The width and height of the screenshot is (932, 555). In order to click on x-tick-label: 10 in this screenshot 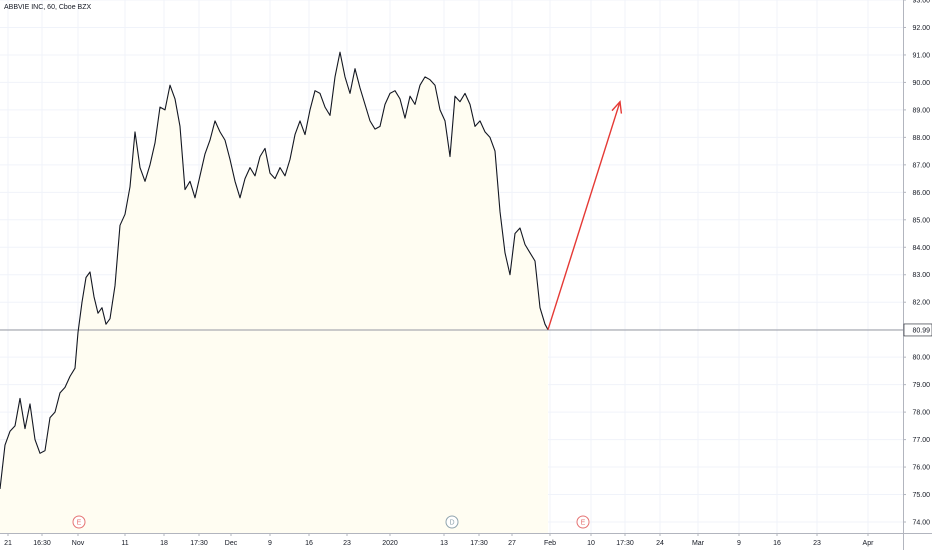, I will do `click(591, 543)`.